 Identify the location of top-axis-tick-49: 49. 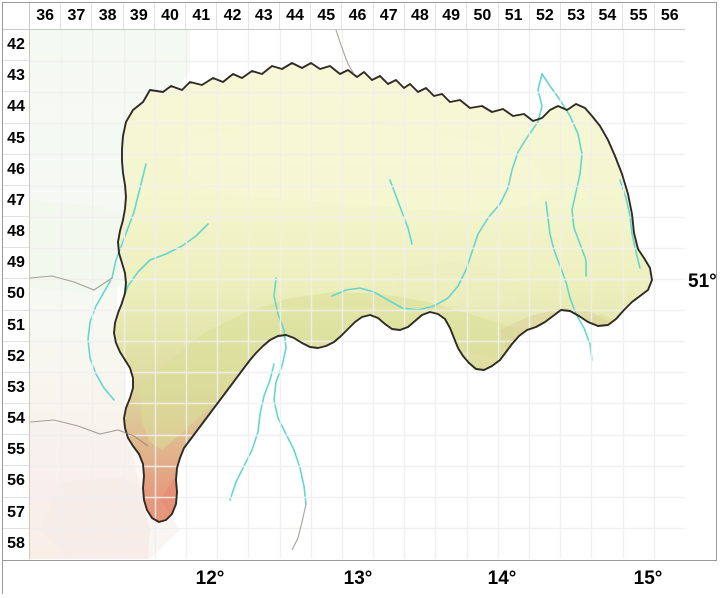
(452, 16).